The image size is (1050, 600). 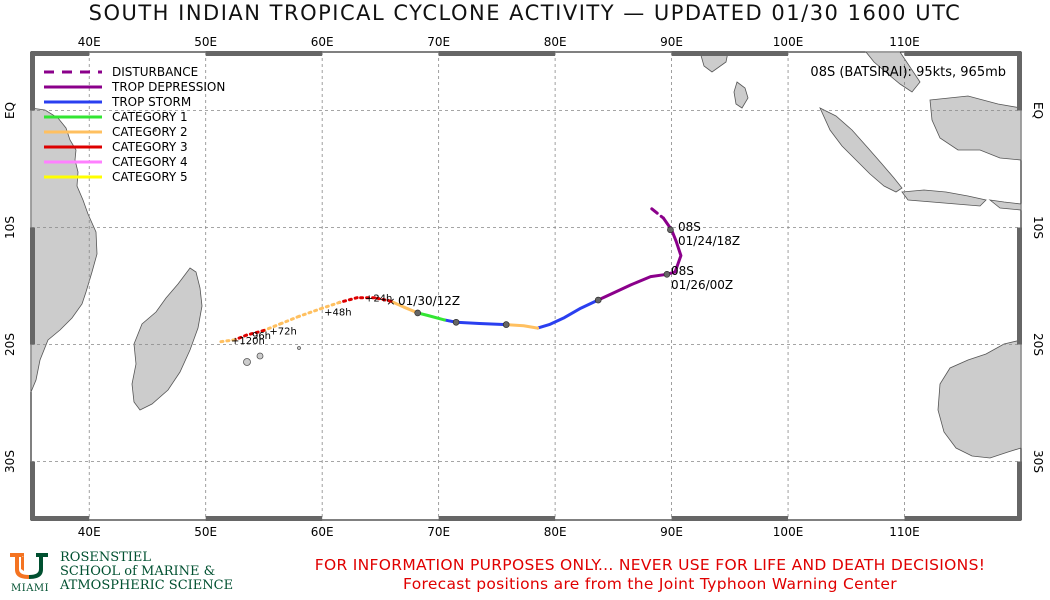 What do you see at coordinates (709, 241) in the screenshot?
I see `date-label-1: 01/24/18Z` at bounding box center [709, 241].